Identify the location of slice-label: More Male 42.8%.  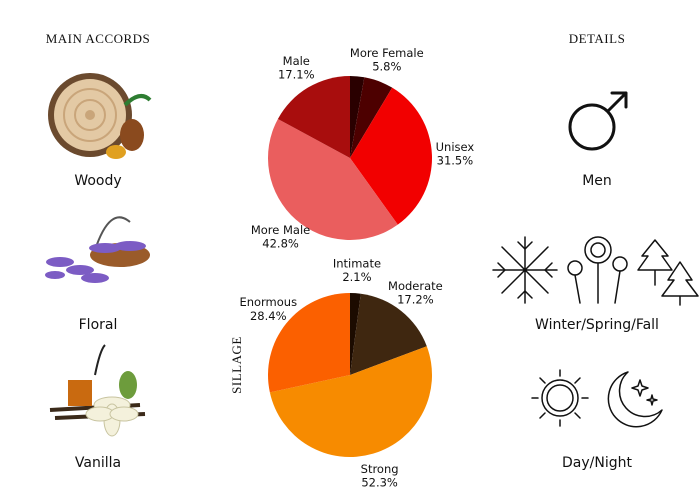
(280, 236).